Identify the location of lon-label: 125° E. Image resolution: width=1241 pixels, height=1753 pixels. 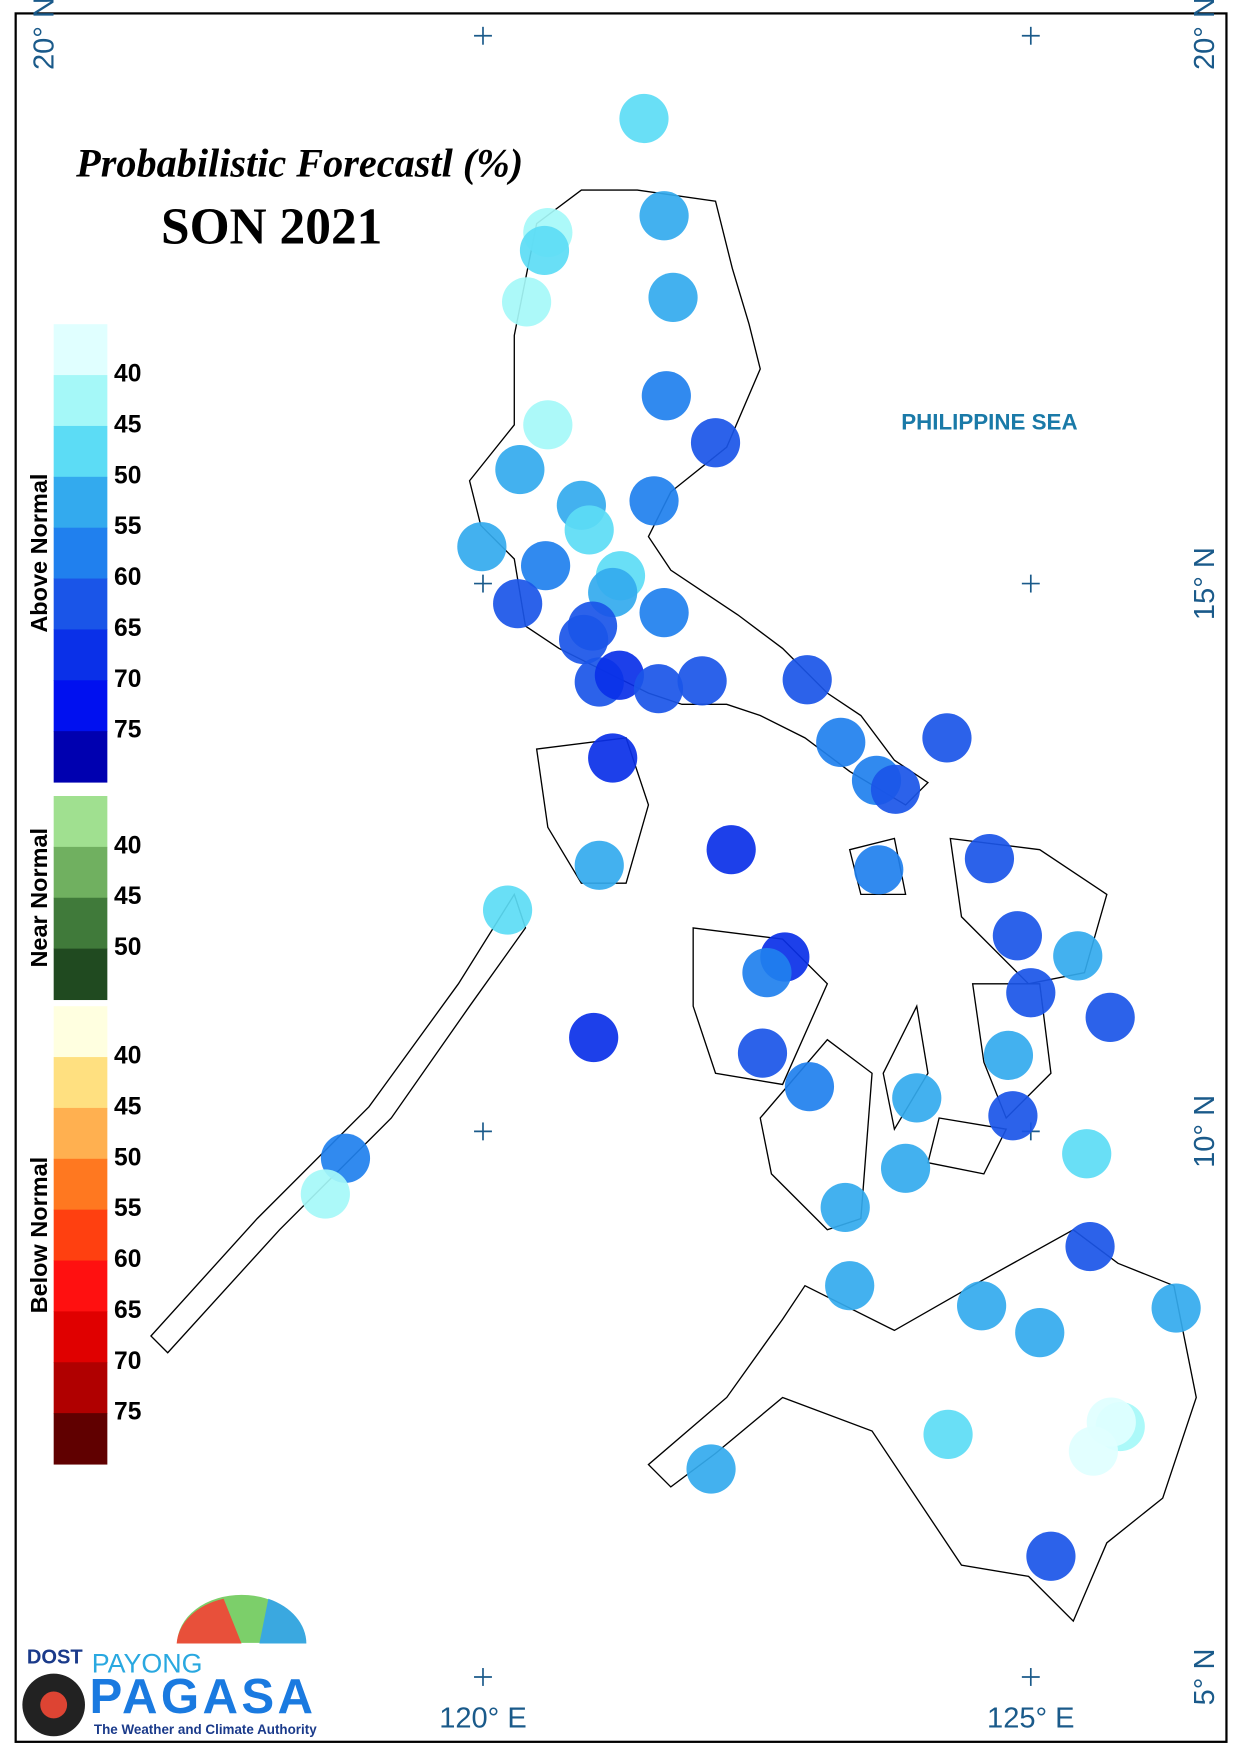
(1031, 1718).